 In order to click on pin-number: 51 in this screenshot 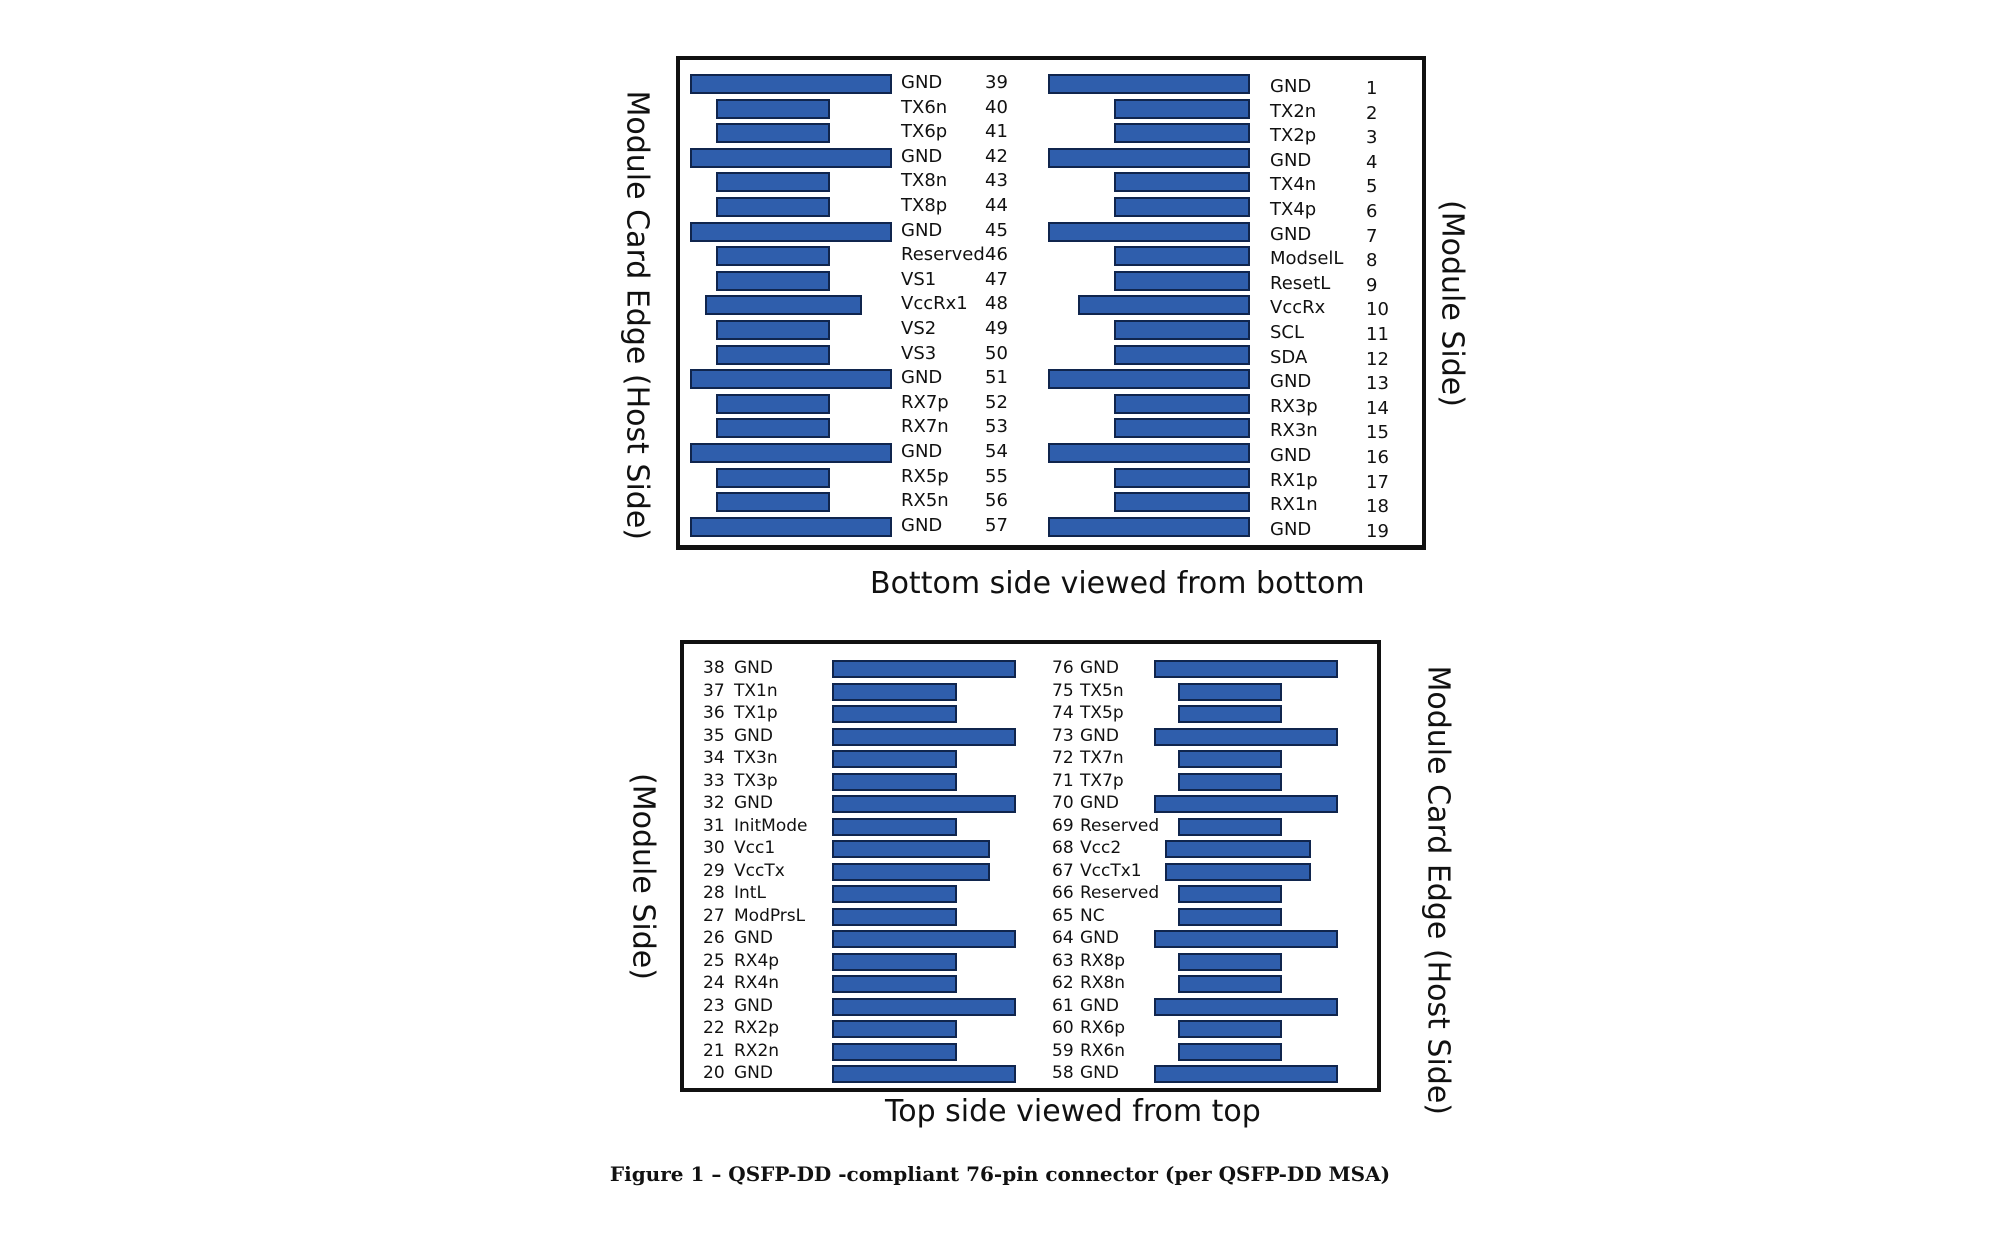, I will do `click(996, 378)`.